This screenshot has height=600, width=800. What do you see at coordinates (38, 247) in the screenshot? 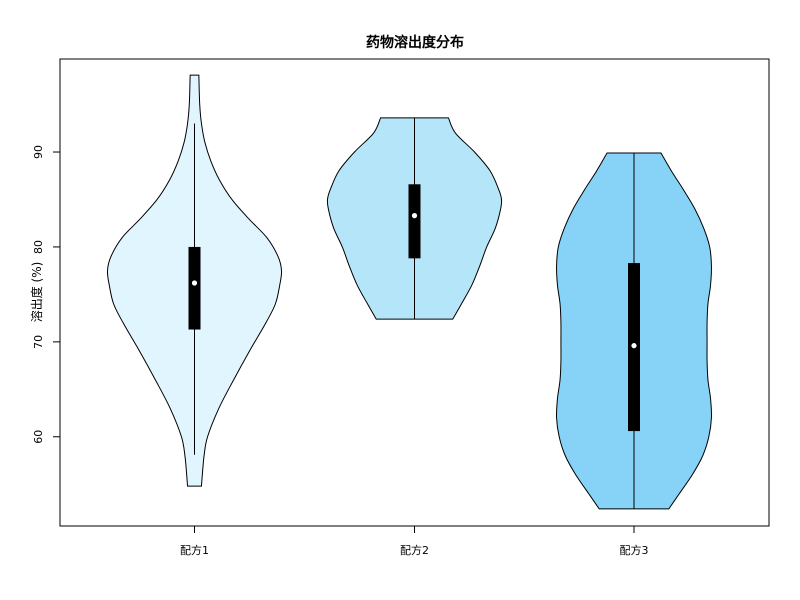
I see `y-tick-label: 80` at bounding box center [38, 247].